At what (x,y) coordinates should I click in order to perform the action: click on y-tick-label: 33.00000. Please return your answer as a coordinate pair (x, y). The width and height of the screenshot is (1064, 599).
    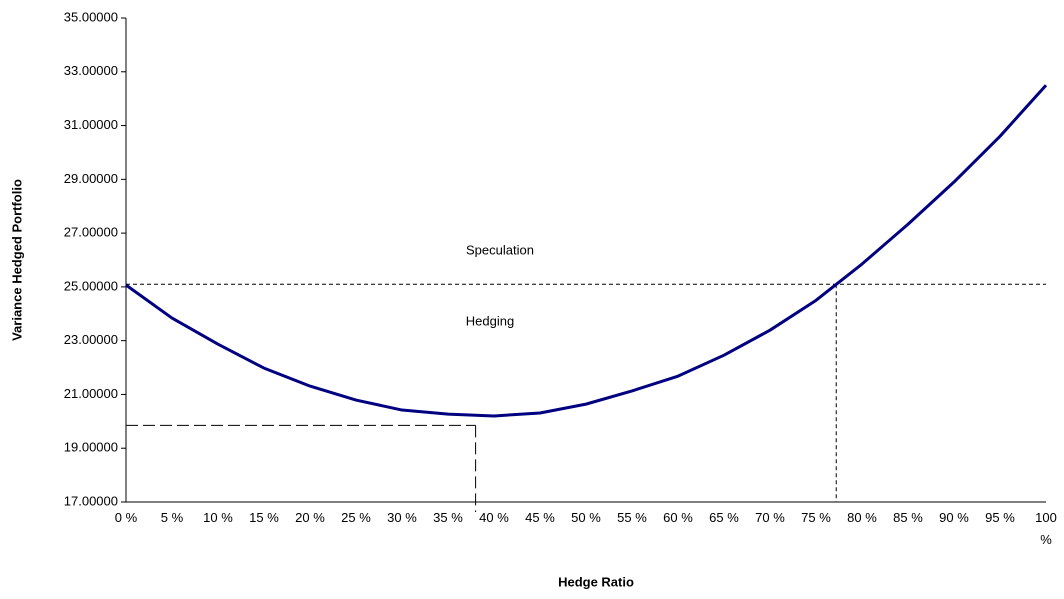
    Looking at the image, I should click on (91, 70).